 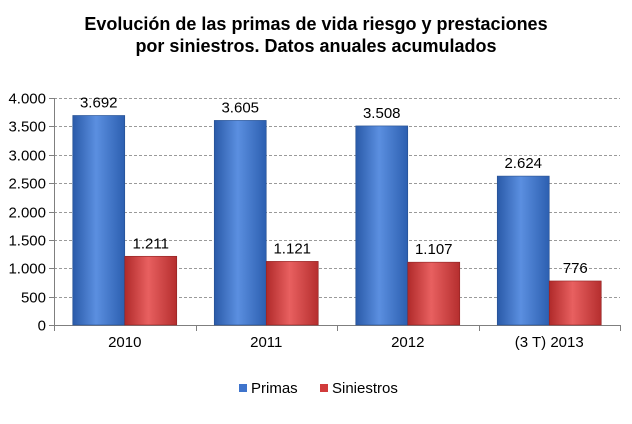 What do you see at coordinates (243, 388) in the screenshot?
I see `legend-swatch-primas` at bounding box center [243, 388].